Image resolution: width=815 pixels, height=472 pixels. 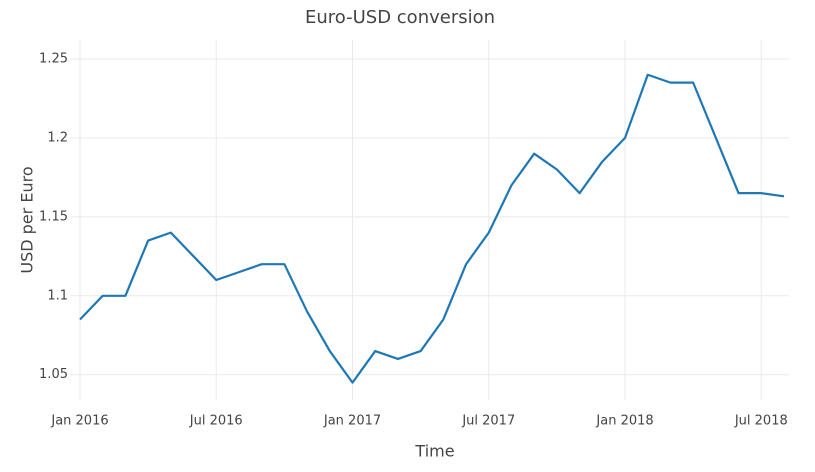 I want to click on y-tick-label: 1.1, so click(x=57, y=295).